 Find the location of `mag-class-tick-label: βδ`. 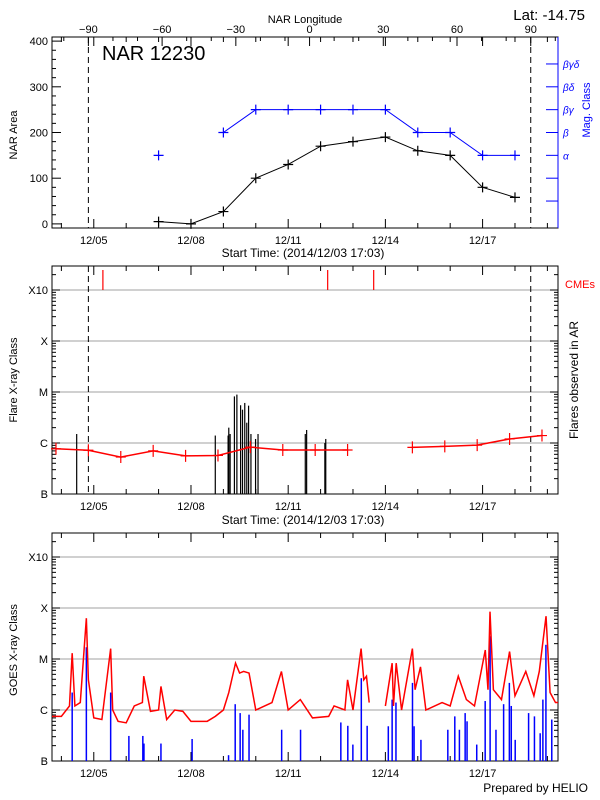

mag-class-tick-label: βδ is located at coordinates (568, 88).